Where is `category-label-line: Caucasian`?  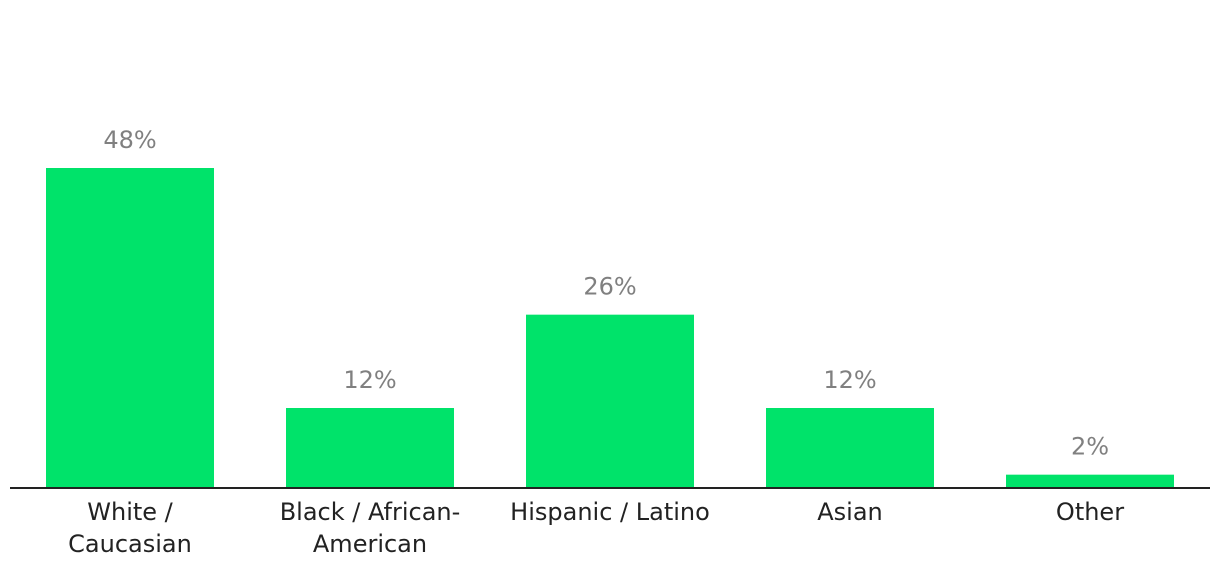 category-label-line: Caucasian is located at coordinates (130, 544).